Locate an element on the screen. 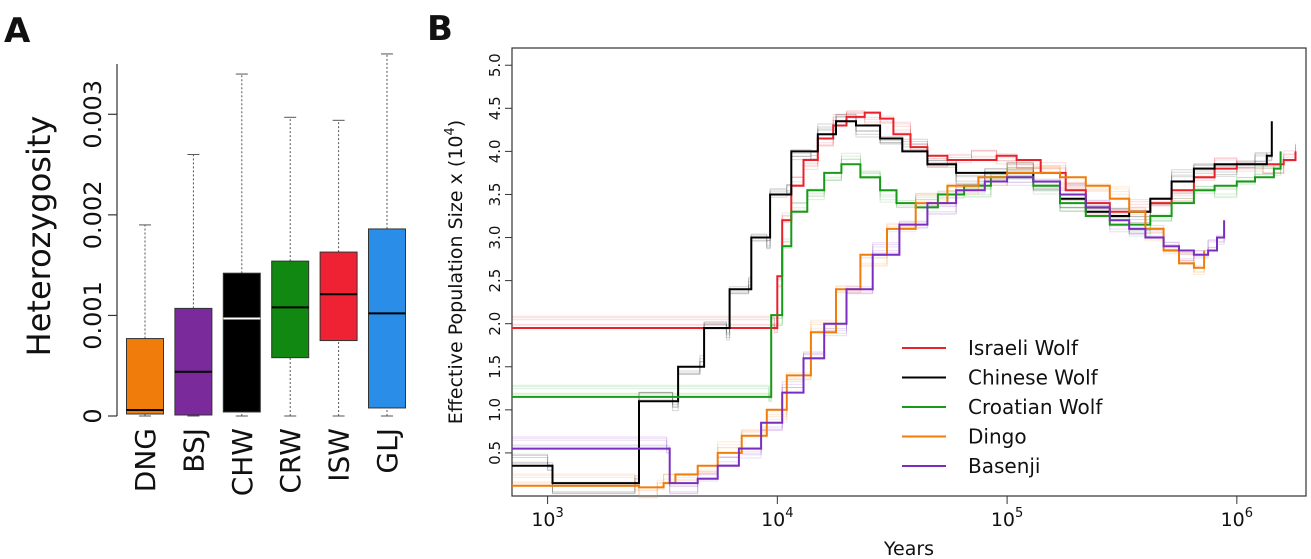 This screenshot has height=559, width=1311. y-tick-label-a: 0.003 is located at coordinates (93, 114).